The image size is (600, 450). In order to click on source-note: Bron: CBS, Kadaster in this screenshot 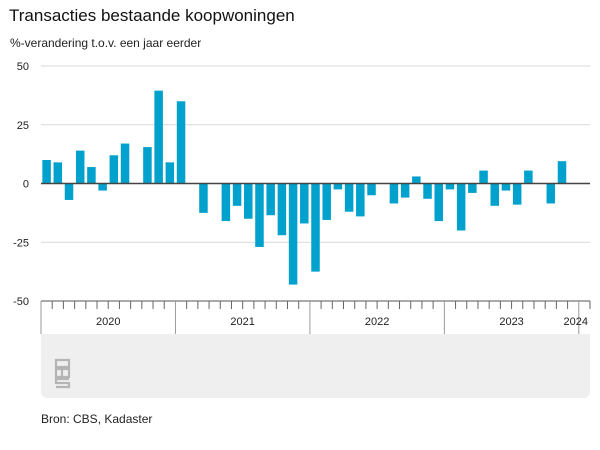, I will do `click(97, 419)`.